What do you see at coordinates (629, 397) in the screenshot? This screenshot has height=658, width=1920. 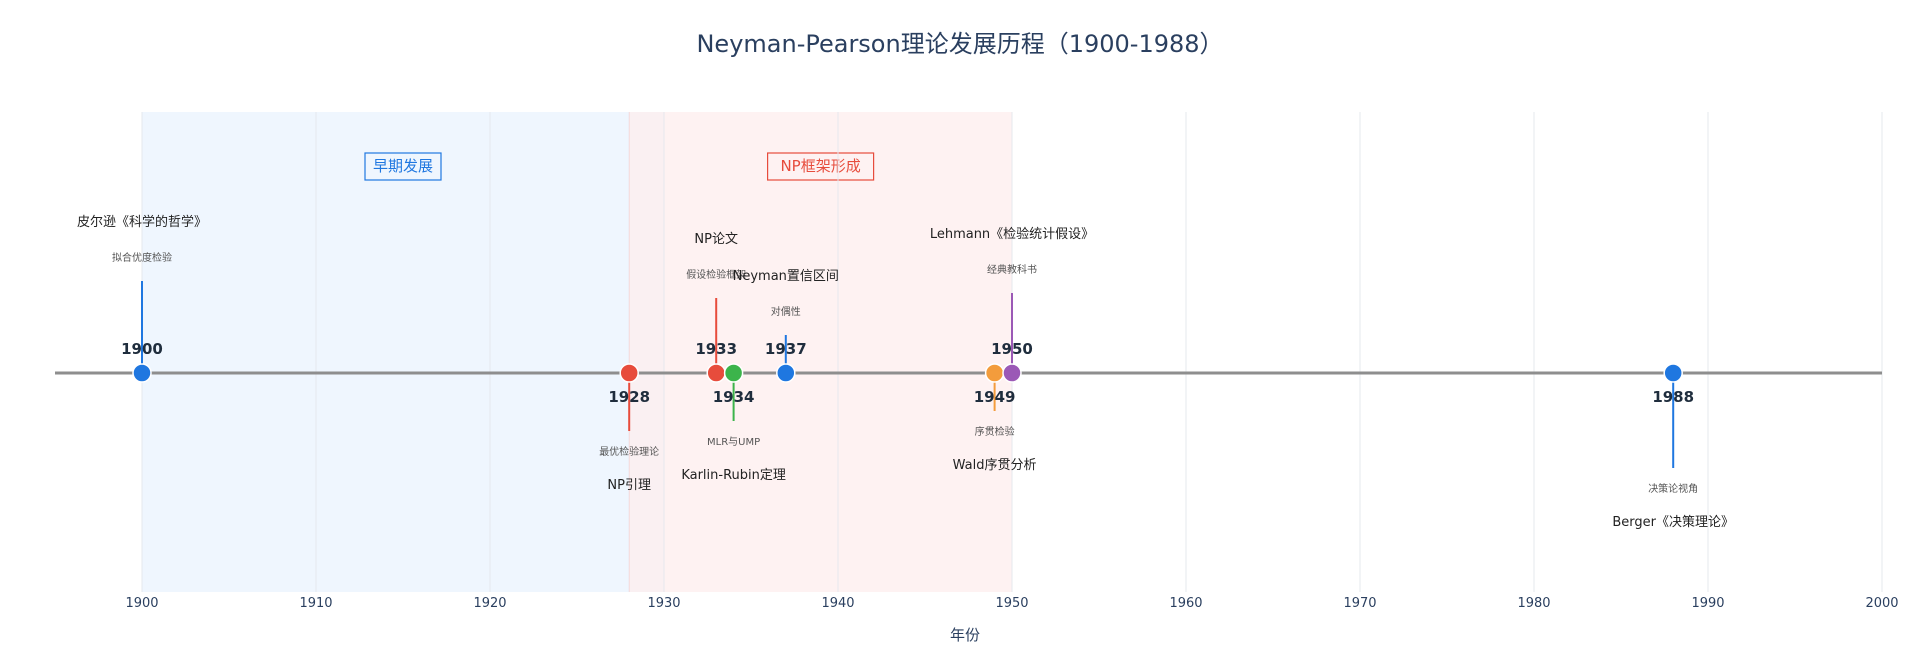 I see `event-year-label: 1928` at bounding box center [629, 397].